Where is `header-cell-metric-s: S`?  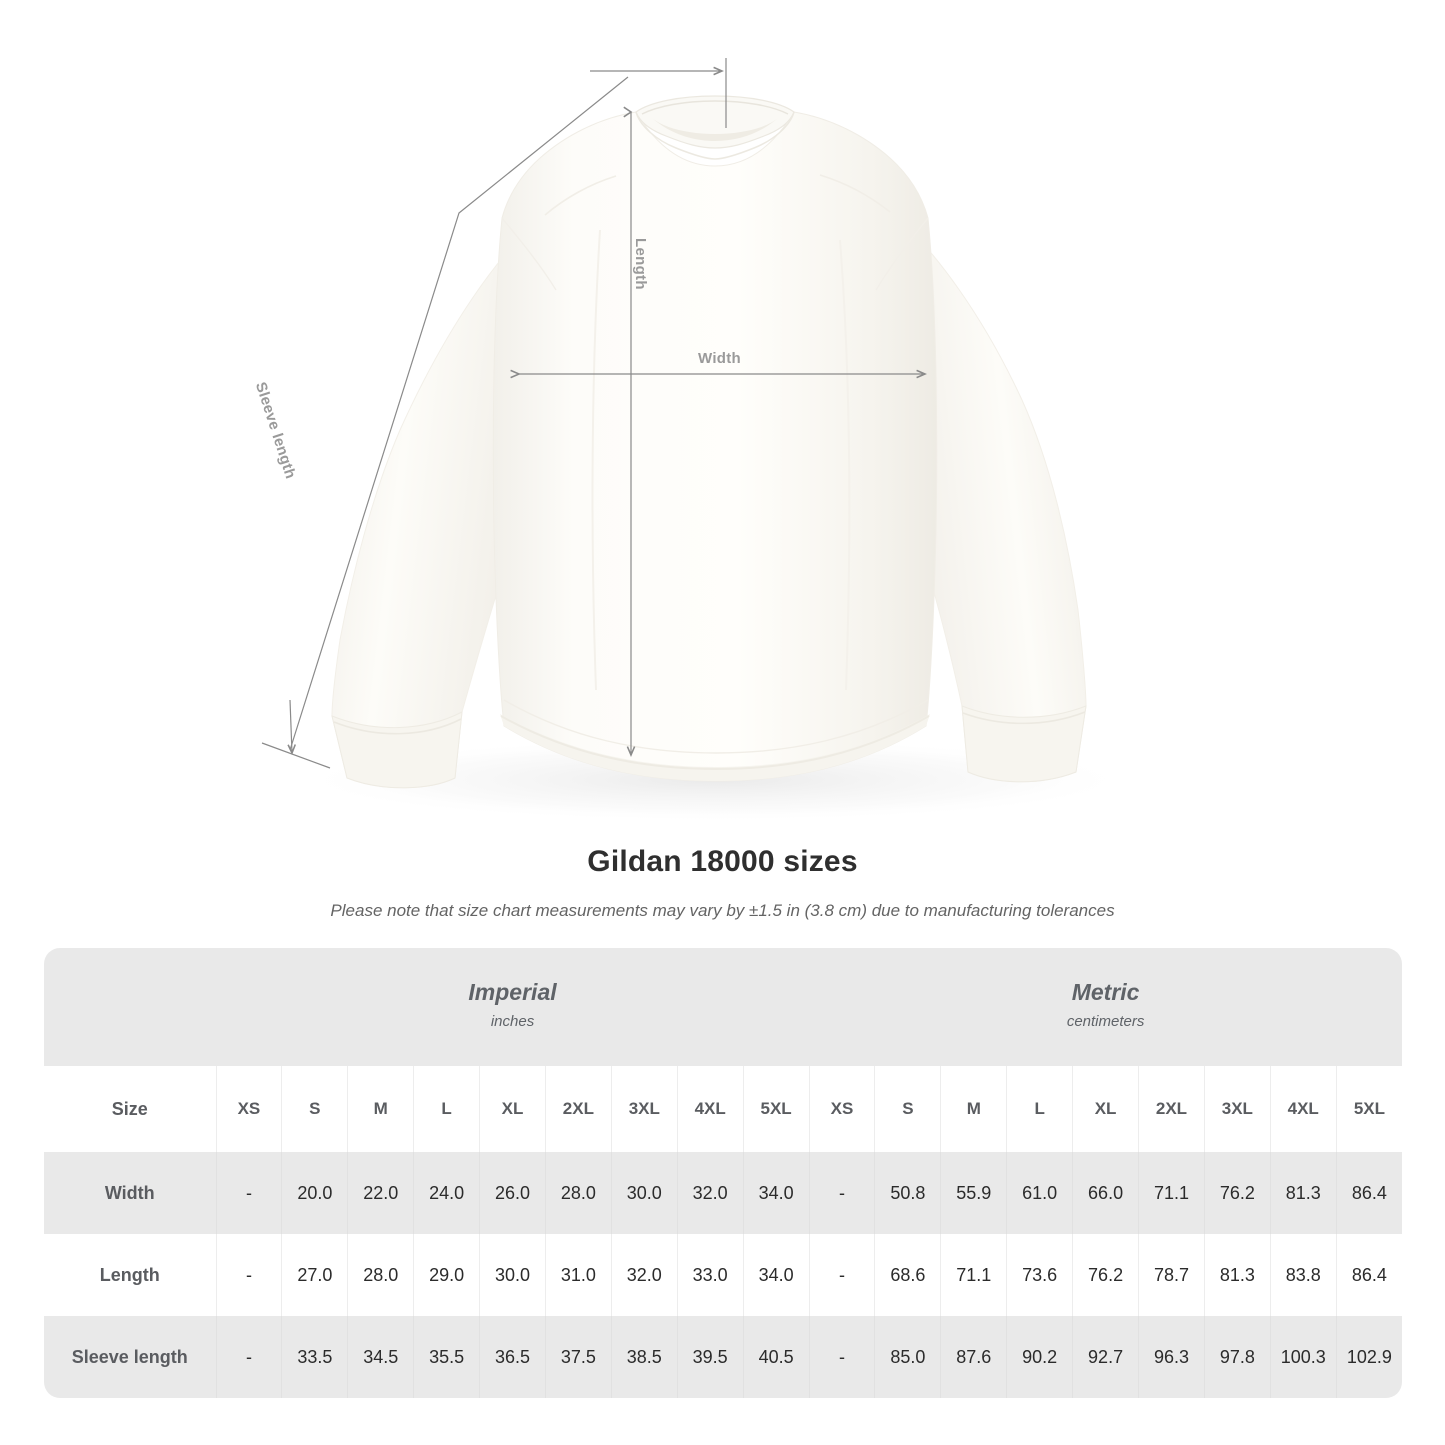 header-cell-metric-s: S is located at coordinates (907, 1109).